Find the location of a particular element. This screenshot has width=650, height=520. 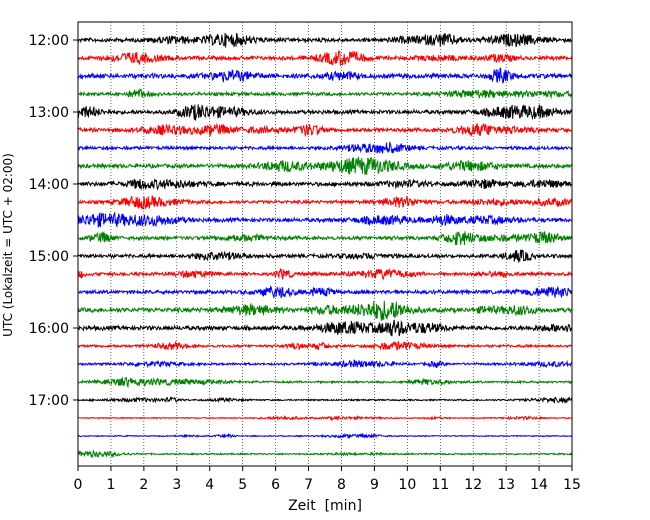

x-tick-label-7: 7 is located at coordinates (308, 485).